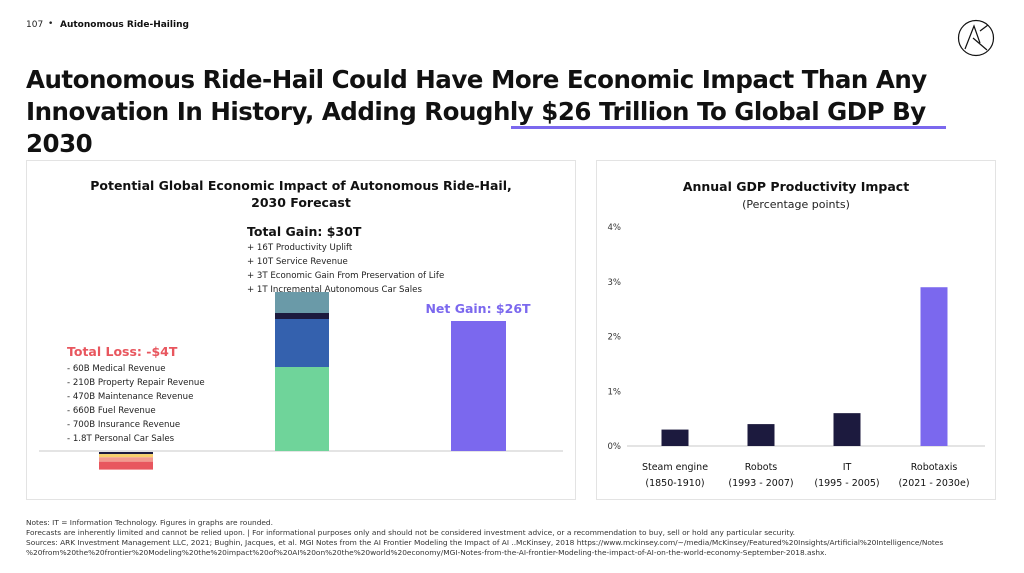 The height and width of the screenshot is (573, 1024). Describe the element at coordinates (301, 202) in the screenshot. I see `left-chart-title-line2: 2030 Forecast` at that location.